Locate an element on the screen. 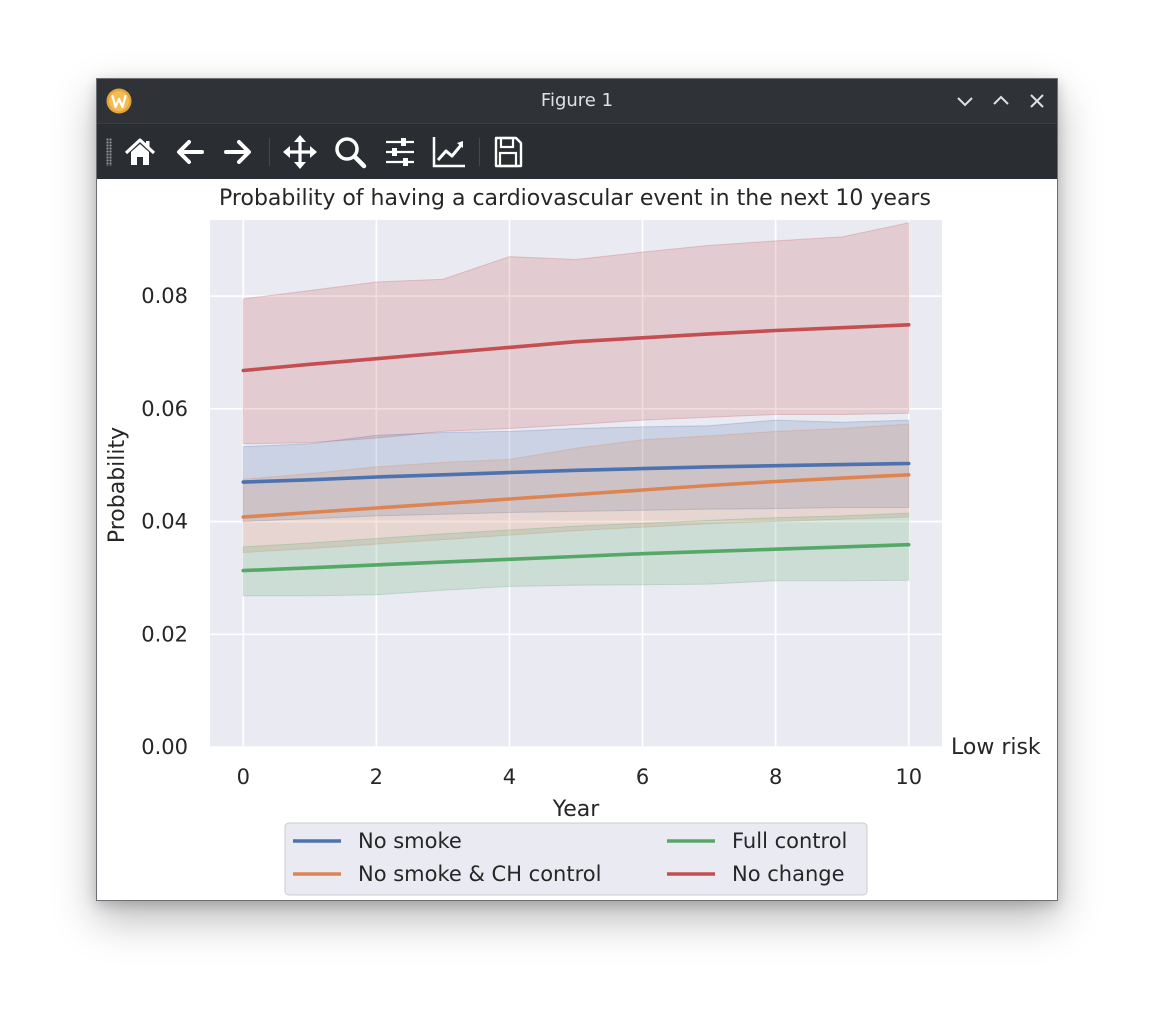 The width and height of the screenshot is (1155, 1016). save-icon is located at coordinates (508, 152).